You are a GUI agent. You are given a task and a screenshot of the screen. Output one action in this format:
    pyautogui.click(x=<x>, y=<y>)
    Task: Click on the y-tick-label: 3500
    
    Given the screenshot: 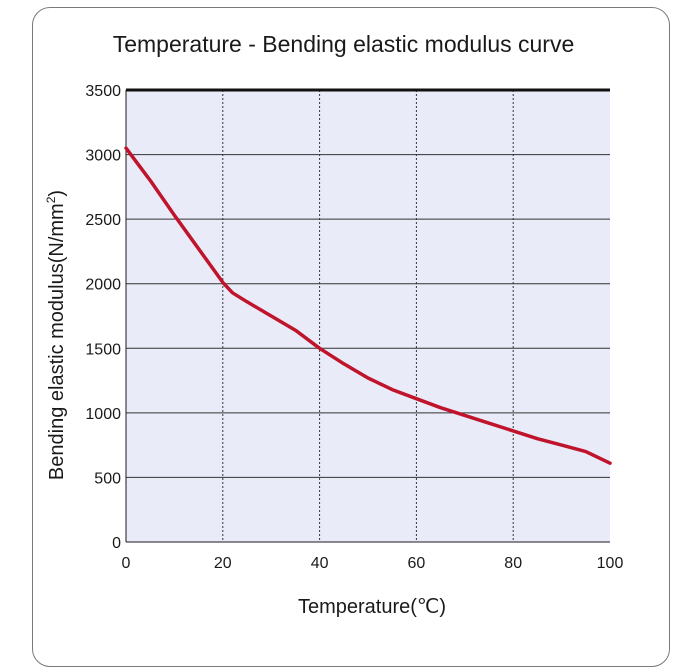 What is the action you would take?
    pyautogui.click(x=103, y=91)
    